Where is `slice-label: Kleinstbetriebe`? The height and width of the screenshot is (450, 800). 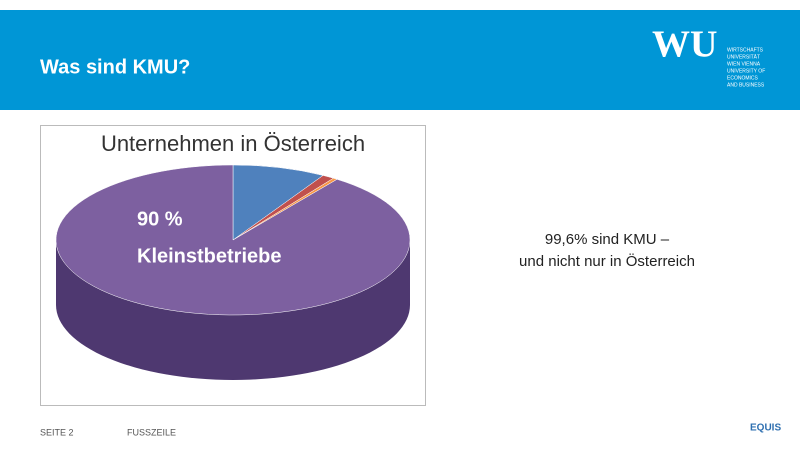 slice-label: Kleinstbetriebe is located at coordinates (209, 256).